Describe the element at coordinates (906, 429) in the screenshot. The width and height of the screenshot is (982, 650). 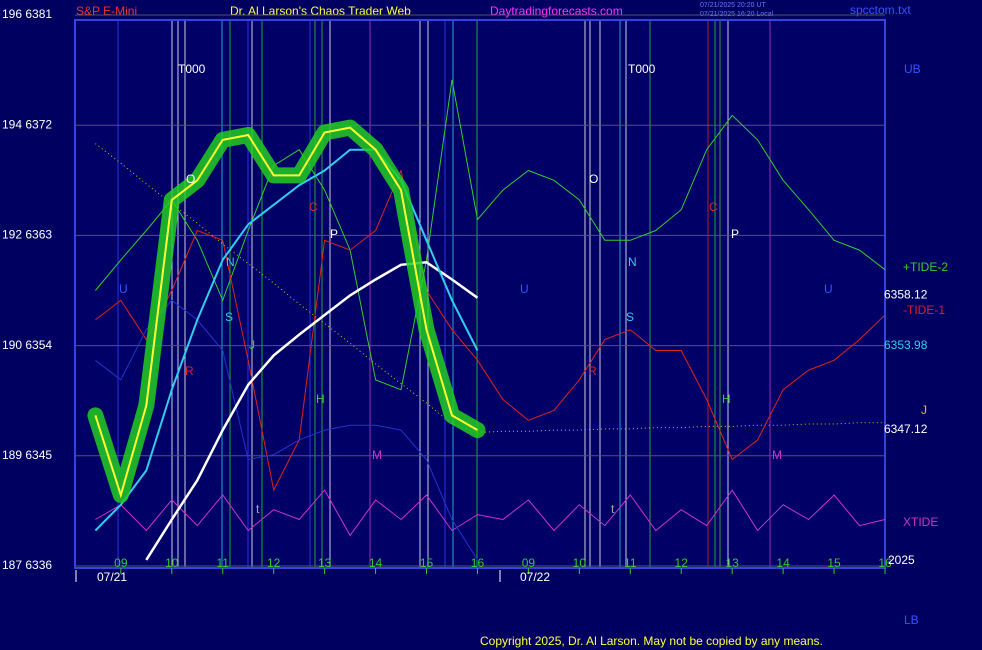
I see `level-value: 6347.12` at that location.